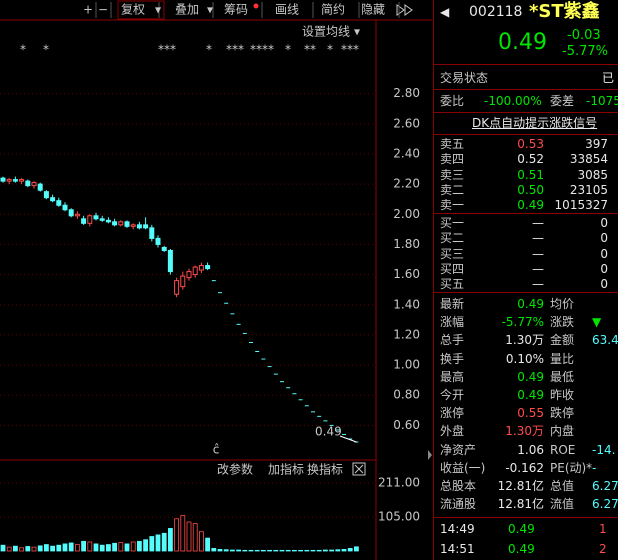 This screenshot has height=560, width=618. Describe the element at coordinates (430, 455) in the screenshot. I see `panel-grip` at that location.